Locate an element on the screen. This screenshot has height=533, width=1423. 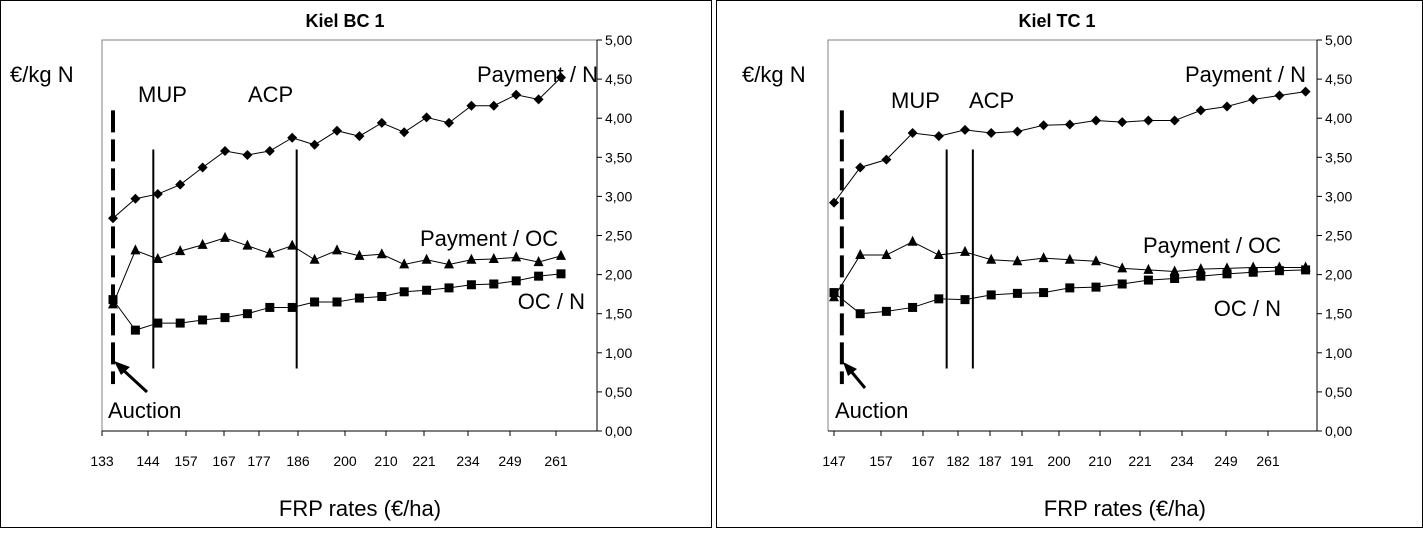
x-tick-label: 144 is located at coordinates (148, 461).